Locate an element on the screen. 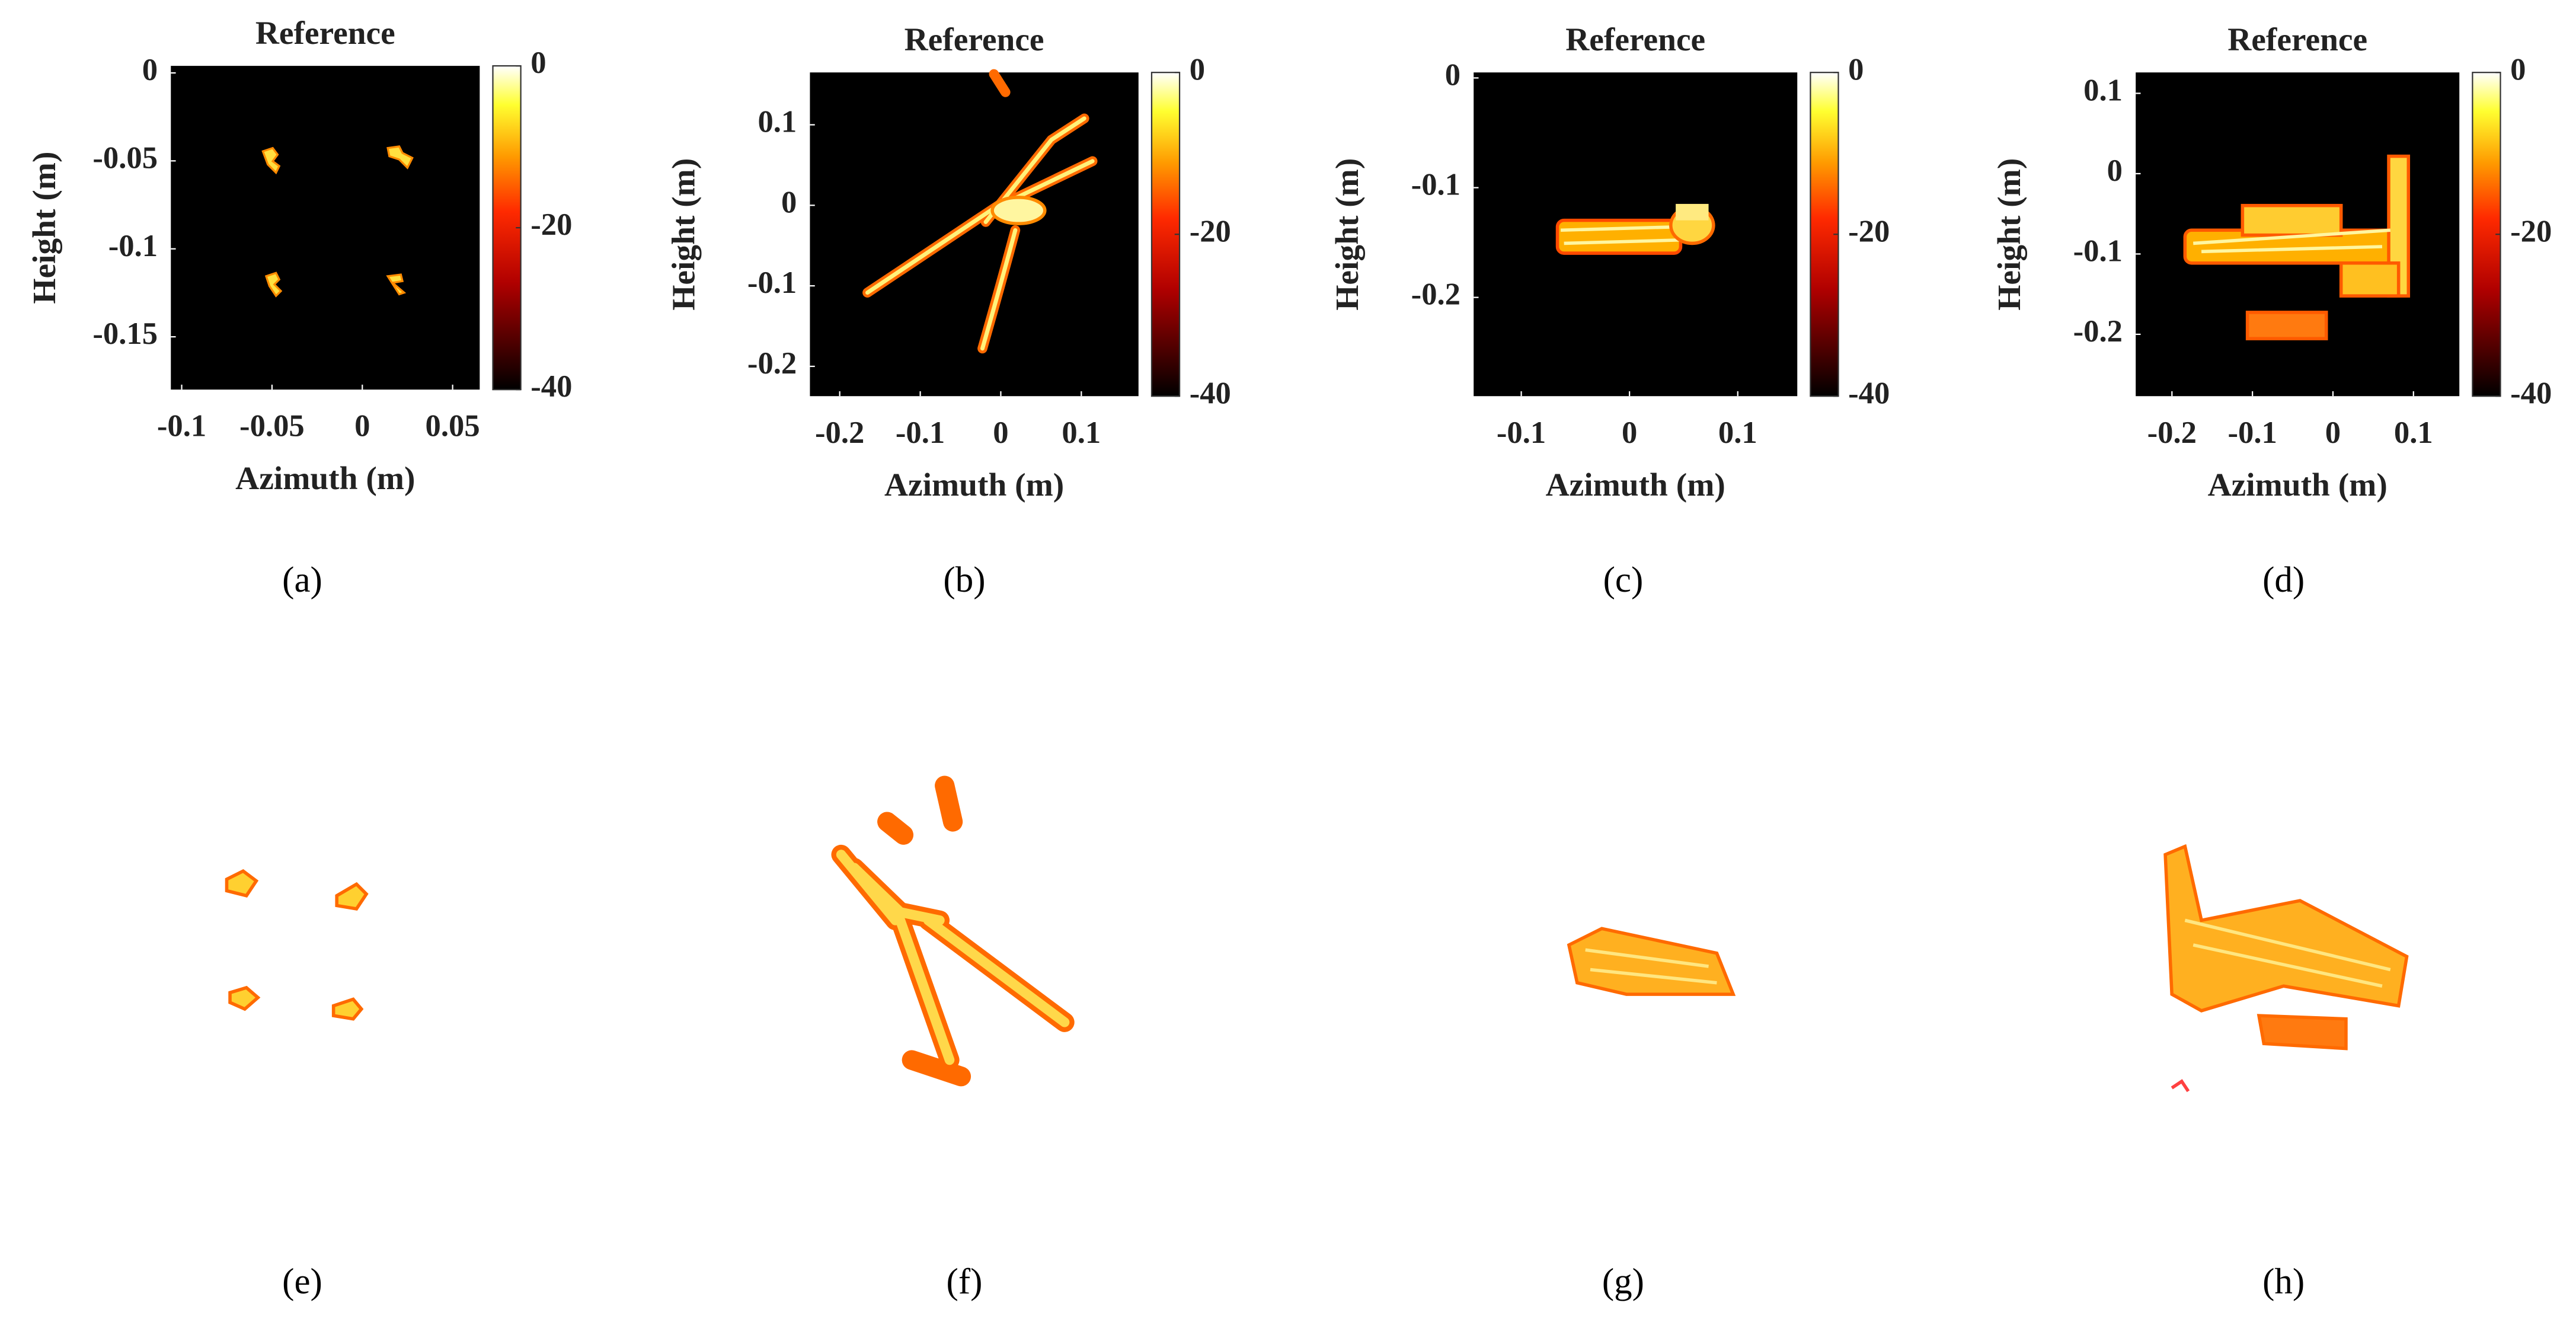  panel-c-object is located at coordinates (1635, 229).